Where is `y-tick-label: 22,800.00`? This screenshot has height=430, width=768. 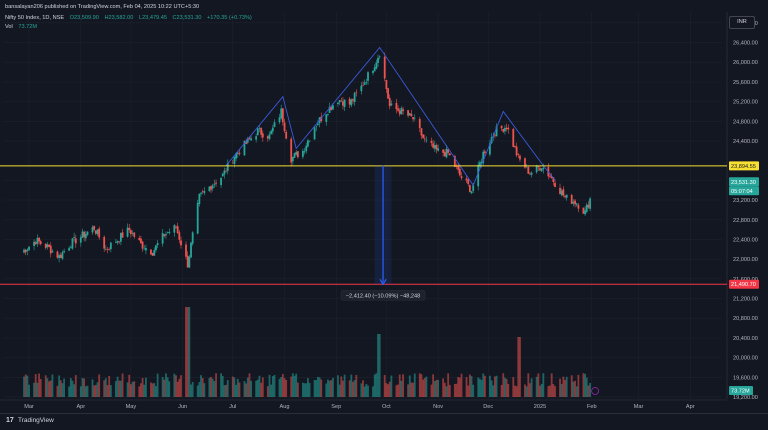 y-tick-label: 22,800.00 is located at coordinates (745, 221).